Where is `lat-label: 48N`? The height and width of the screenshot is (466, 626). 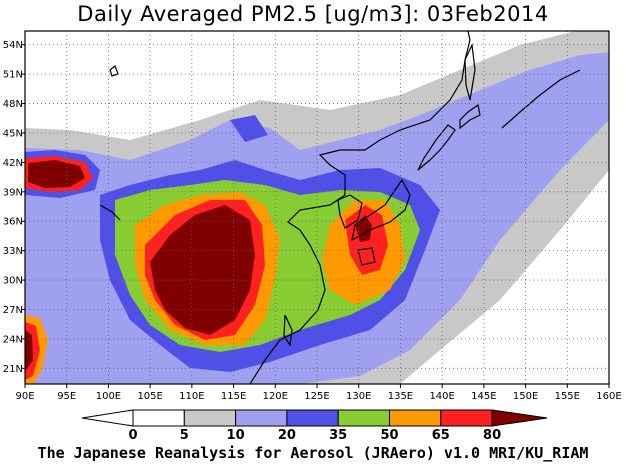
lat-label: 48N is located at coordinates (13, 104).